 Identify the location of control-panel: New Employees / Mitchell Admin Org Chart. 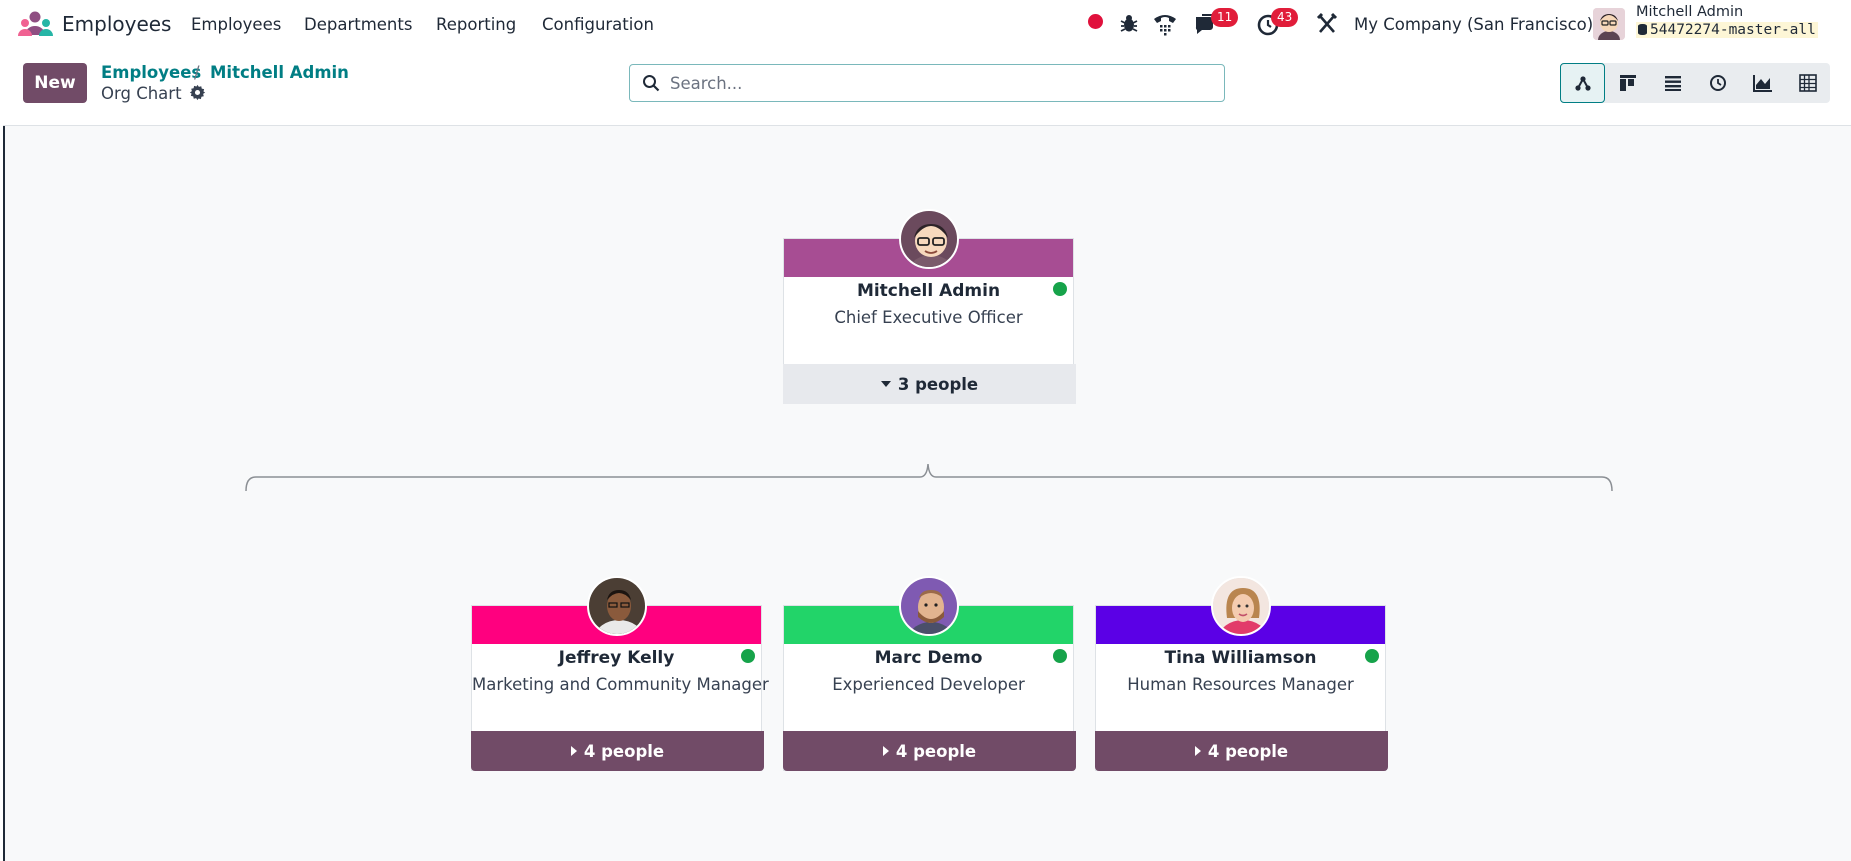
(925, 87).